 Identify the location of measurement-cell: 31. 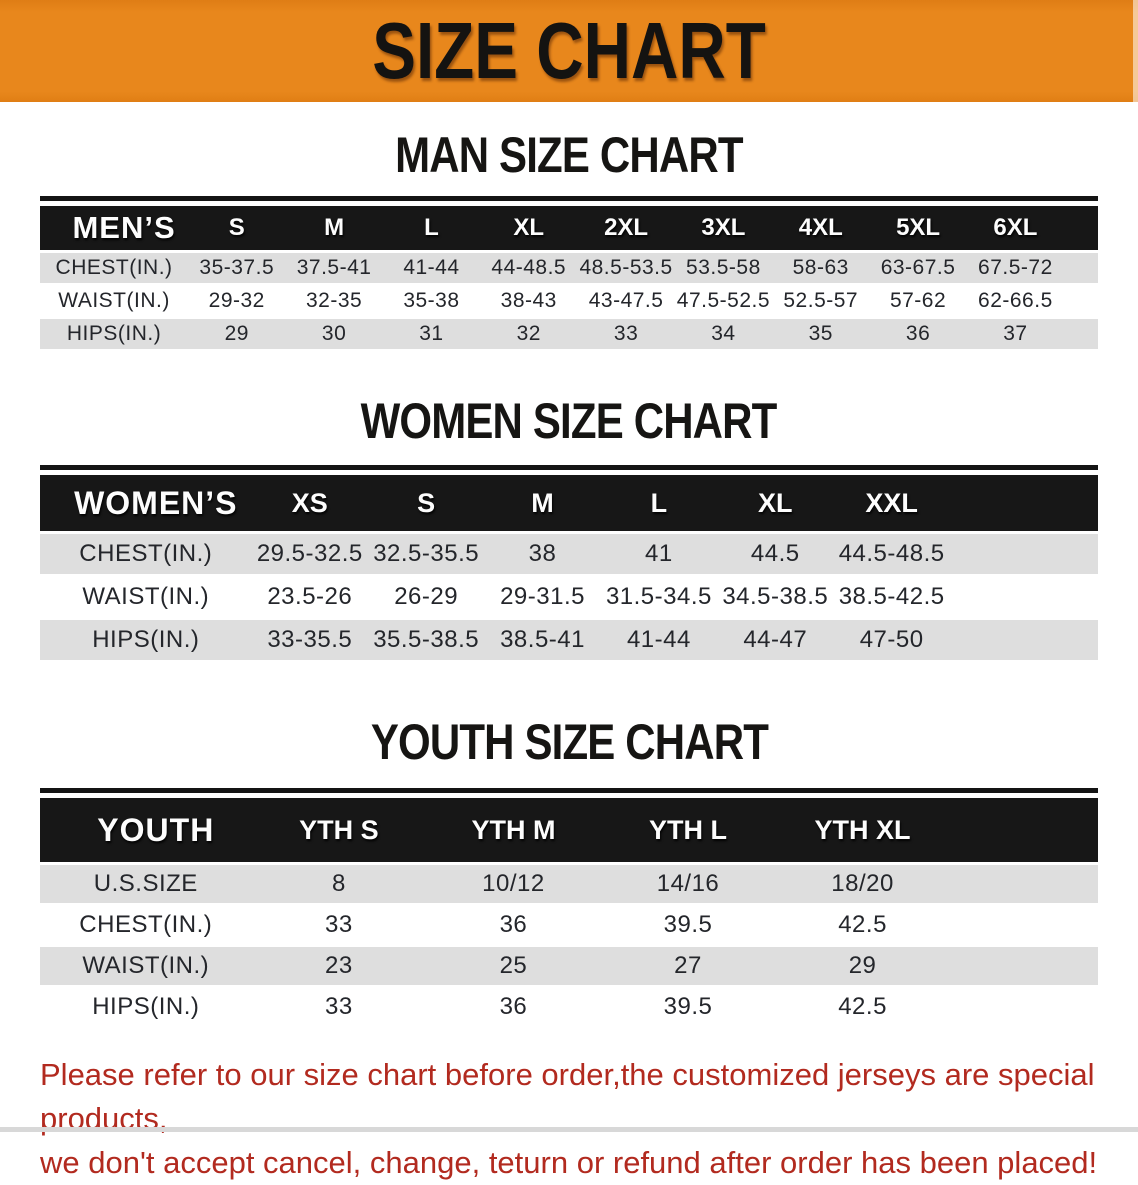
(431, 334).